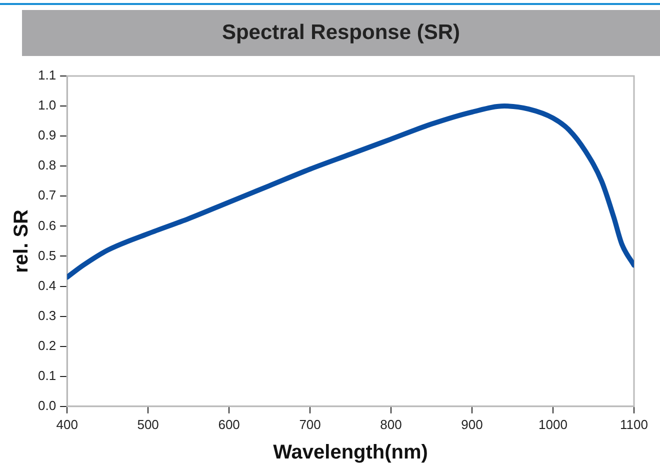 This screenshot has height=465, width=660. What do you see at coordinates (350, 453) in the screenshot?
I see `x-axis-title: Wavelength(nm)` at bounding box center [350, 453].